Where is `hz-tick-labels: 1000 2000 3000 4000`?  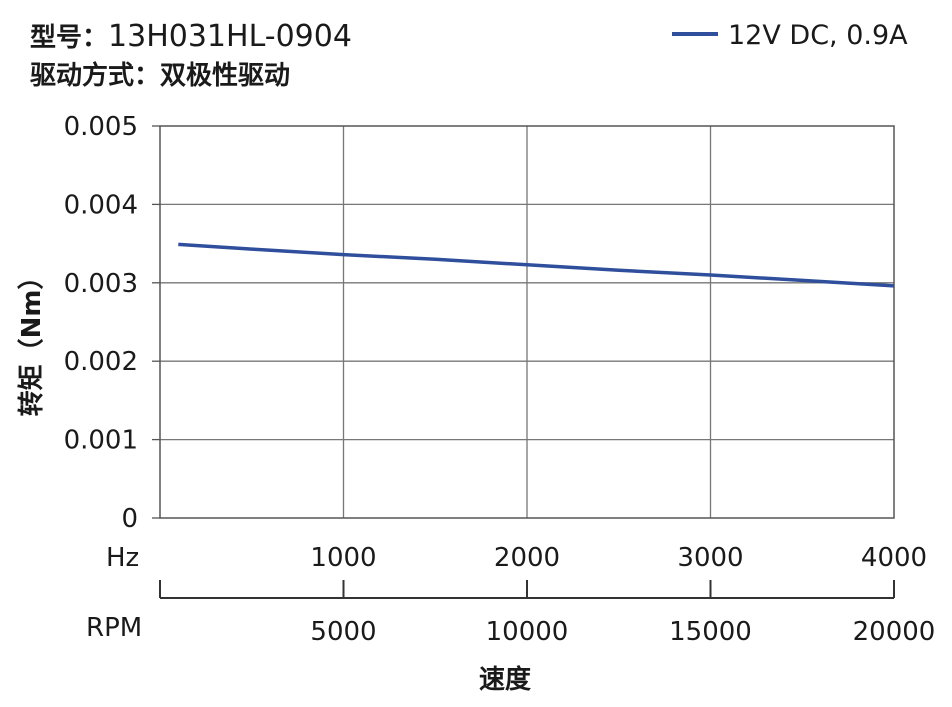 hz-tick-labels: 1000 2000 3000 4000 is located at coordinates (618, 558).